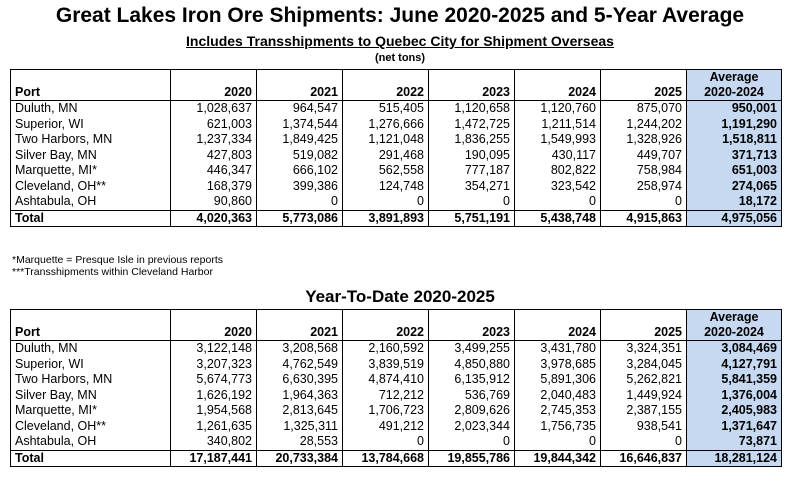  Describe the element at coordinates (213, 140) in the screenshot. I see `value-cell: 1,237,334` at that location.